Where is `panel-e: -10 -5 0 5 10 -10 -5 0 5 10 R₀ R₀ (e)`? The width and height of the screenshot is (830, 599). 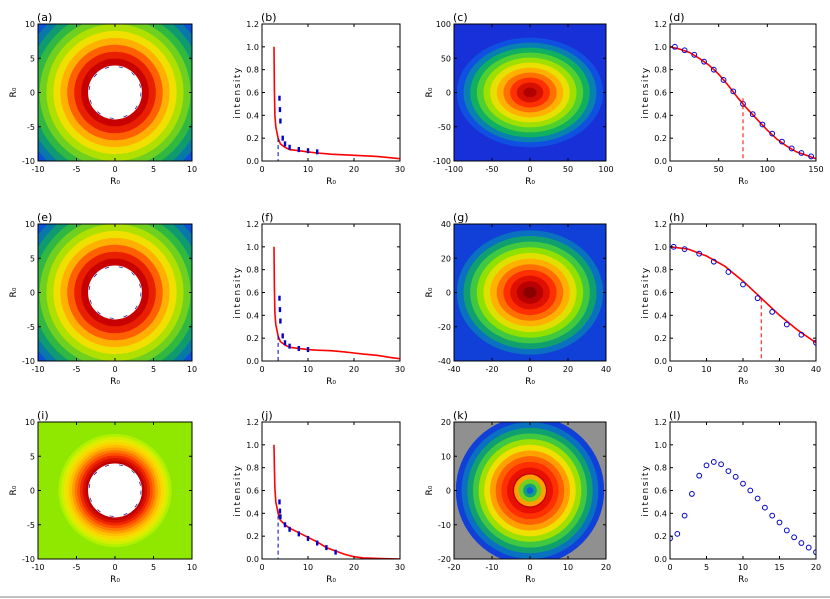
panel-e: -10 -5 0 5 10 -10 -5 0 5 10 R₀ R₀ (e) is located at coordinates (103, 299).